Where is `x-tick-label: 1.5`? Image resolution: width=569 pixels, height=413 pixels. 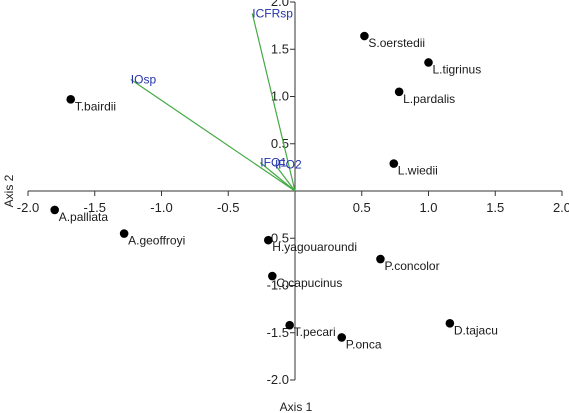 x-tick-label: 1.5 is located at coordinates (495, 207).